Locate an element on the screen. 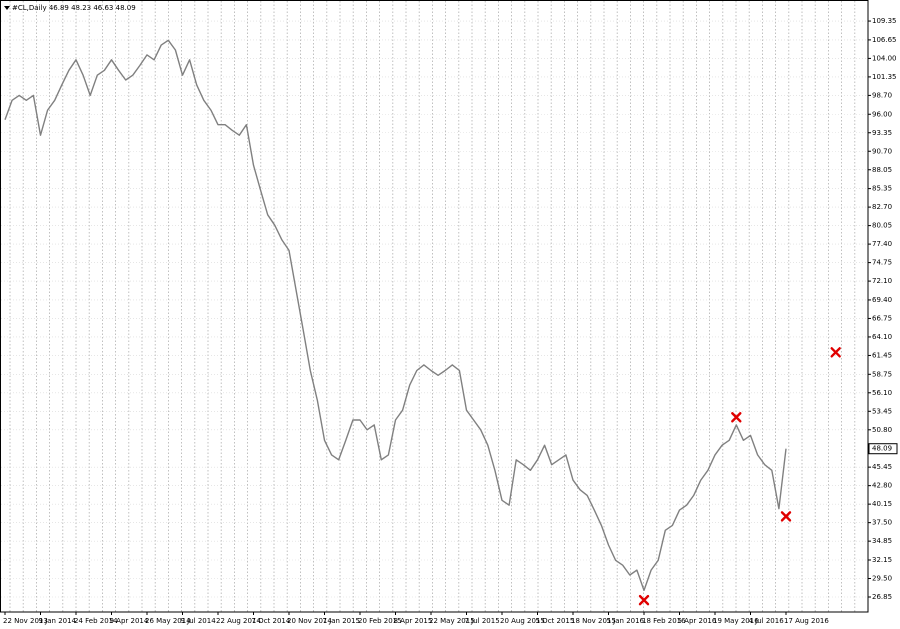 Image resolution: width=900 pixels, height=629 pixels. chart-title: #CL,Daily 46.89 48.23 46.63 48.09 is located at coordinates (74, 8).